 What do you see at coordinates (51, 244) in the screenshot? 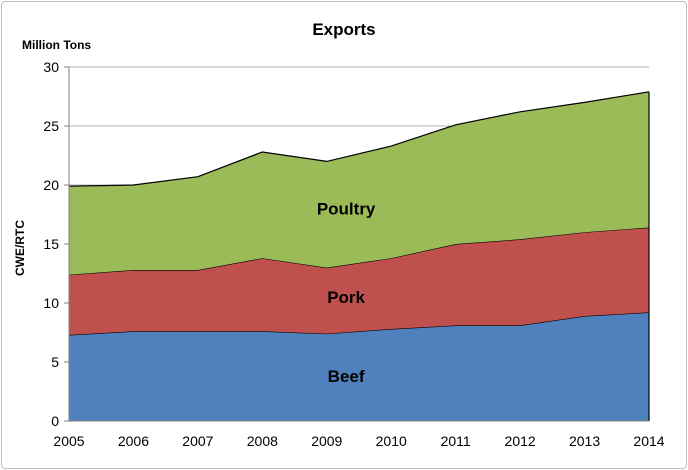
I see `y-tick-label-15: 15` at bounding box center [51, 244].